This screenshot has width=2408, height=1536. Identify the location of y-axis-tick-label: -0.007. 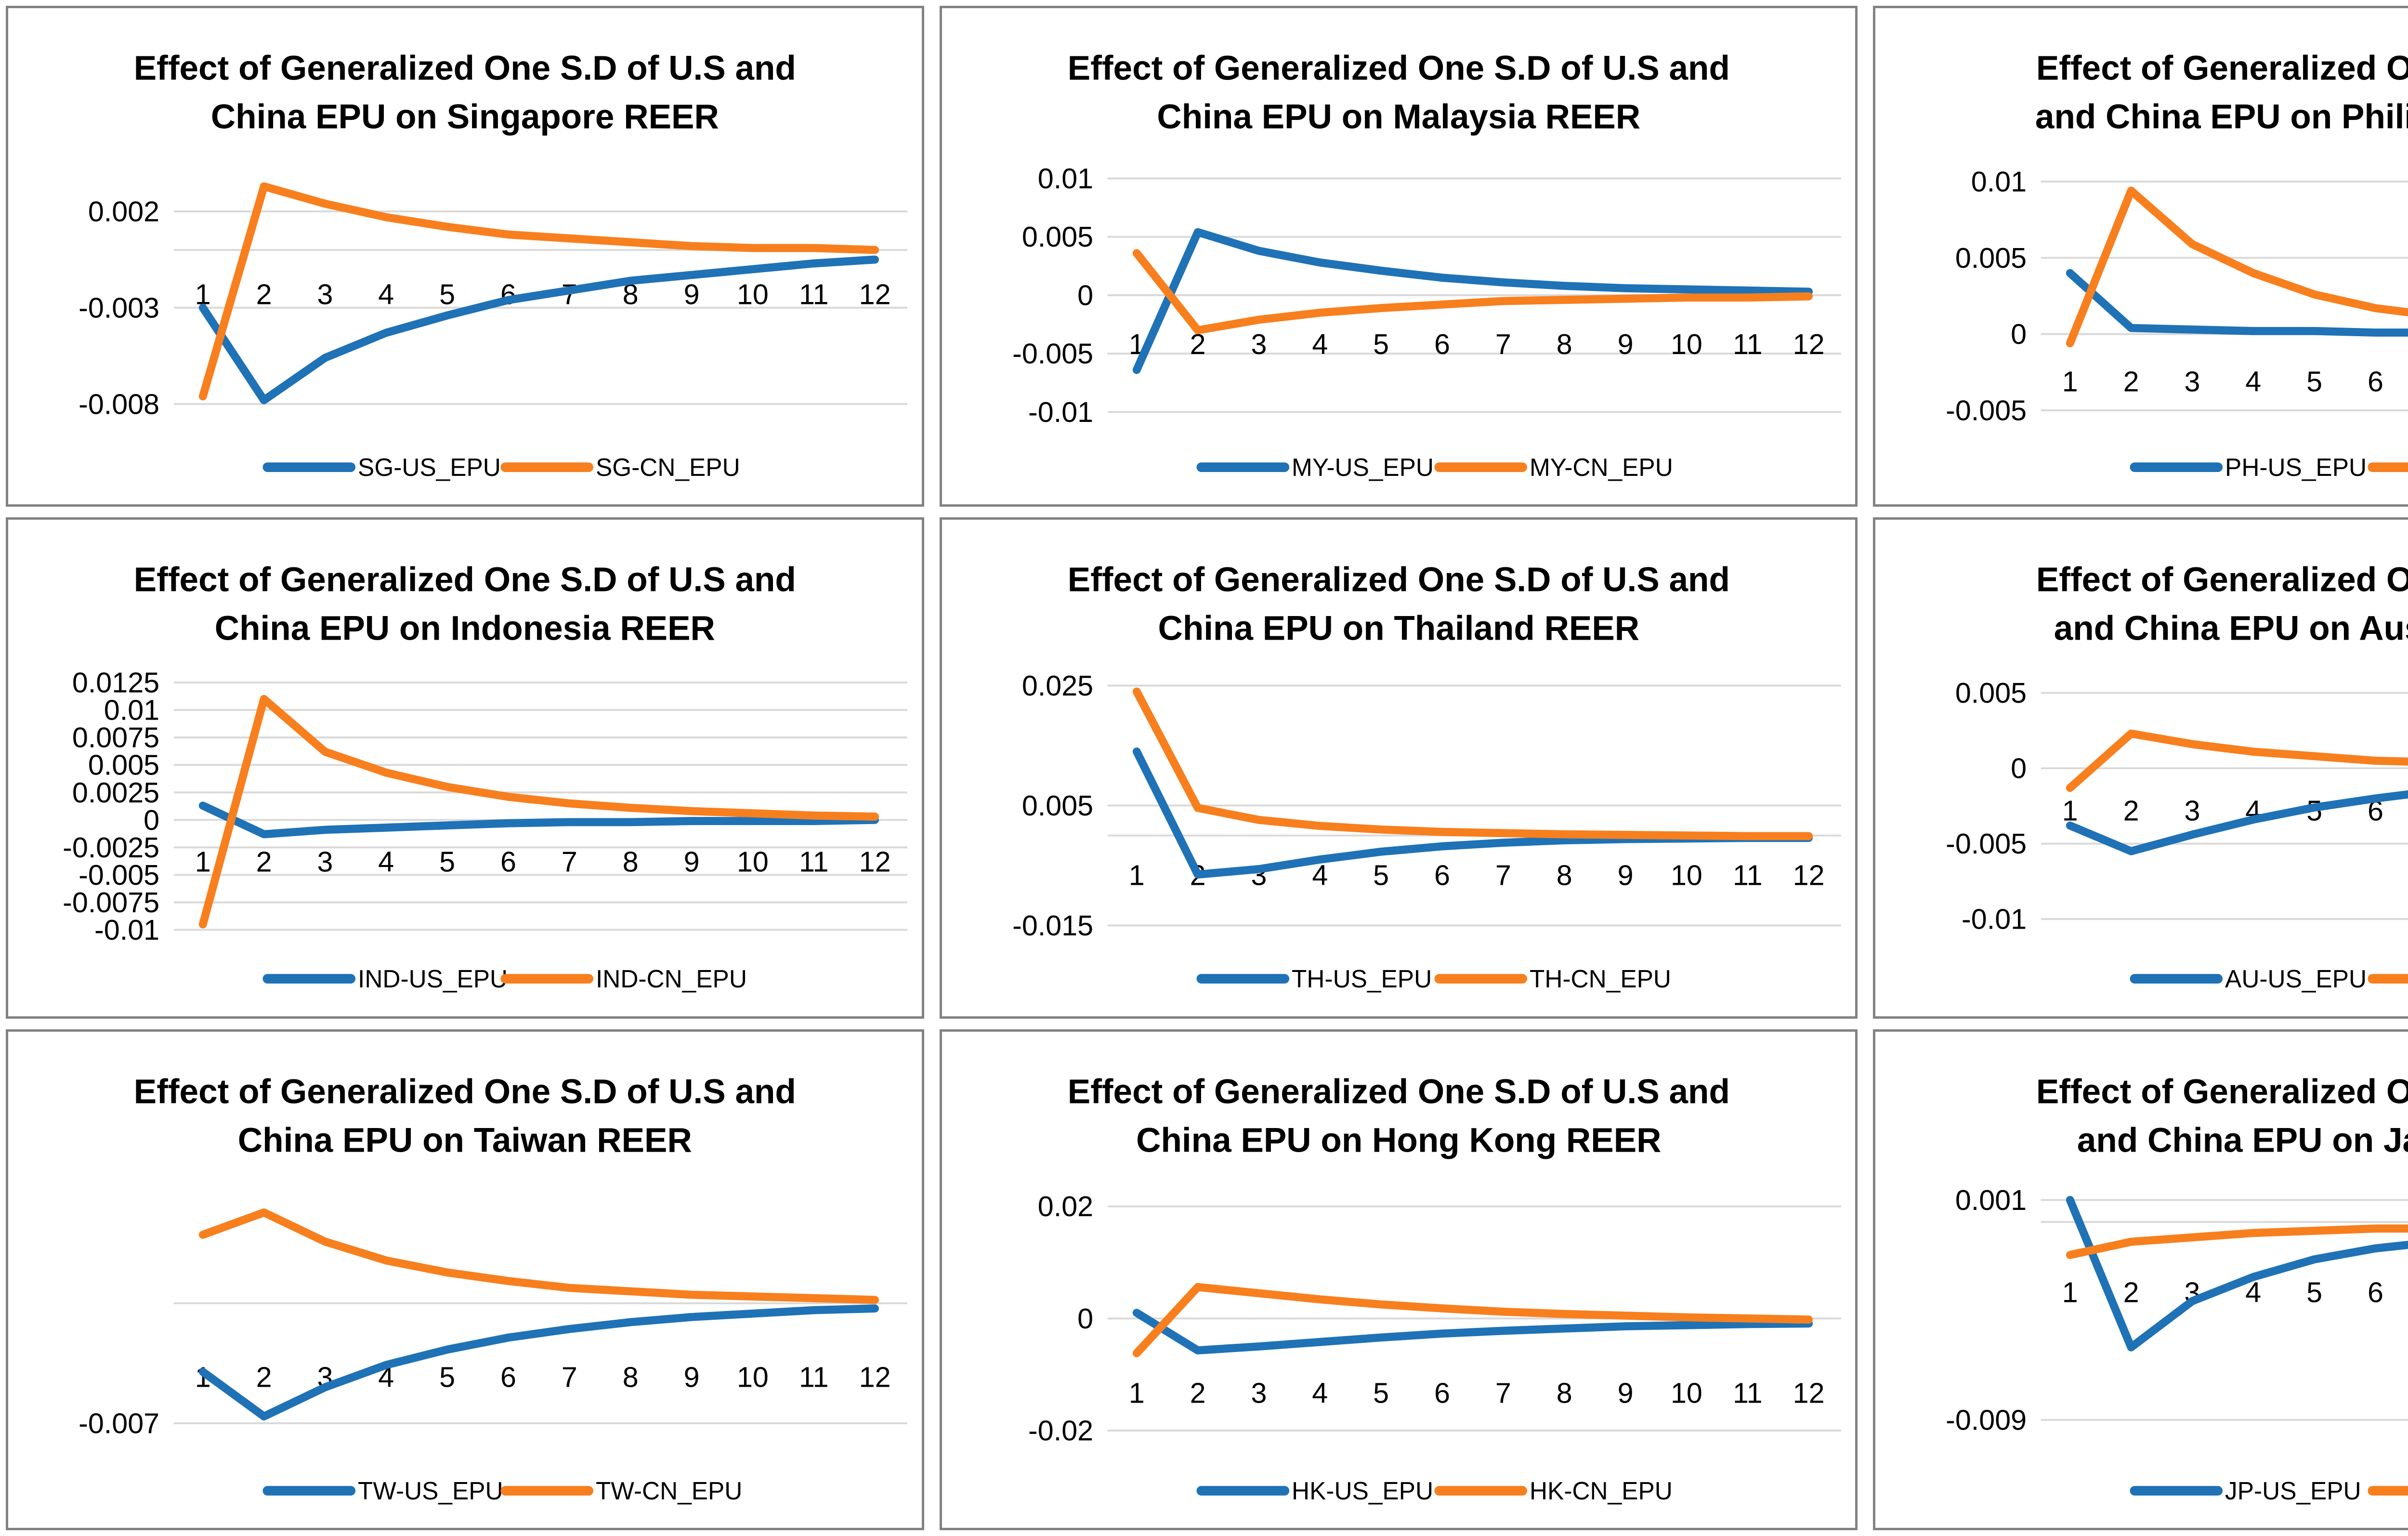
(119, 1423).